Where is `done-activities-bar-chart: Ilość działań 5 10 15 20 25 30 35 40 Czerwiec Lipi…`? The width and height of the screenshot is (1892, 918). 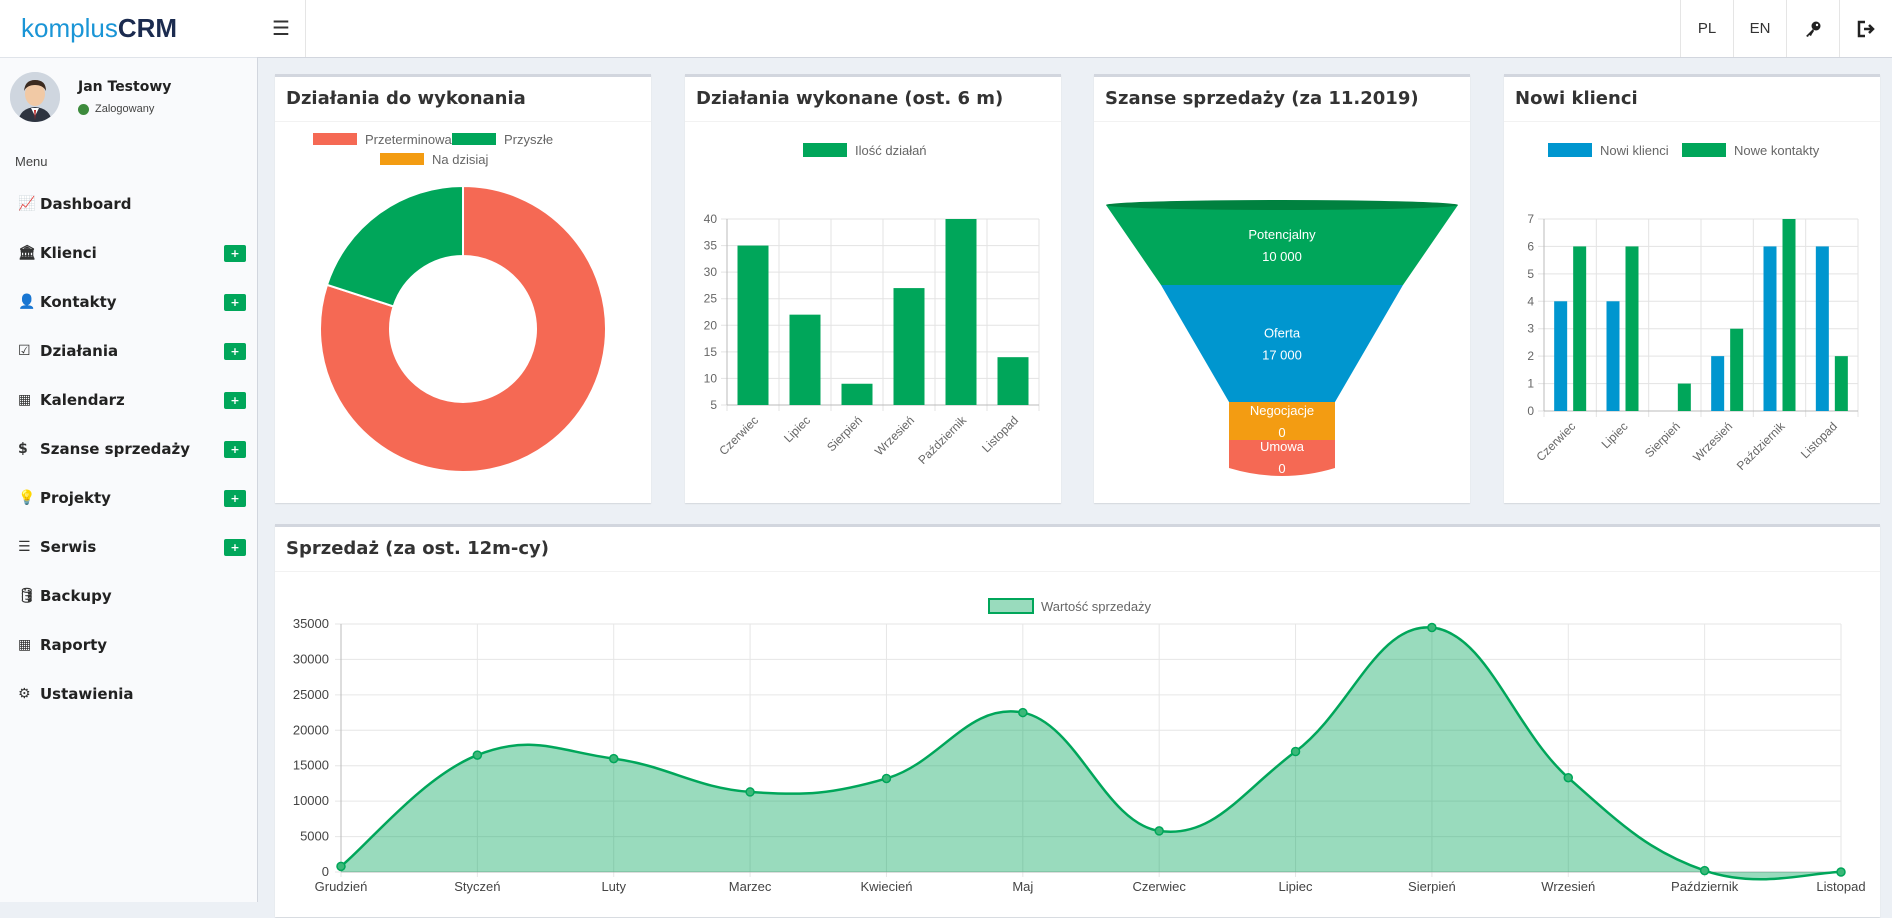 done-activities-bar-chart: Ilość działań 5 10 15 20 25 30 35 40 Czerwiec Lipi… is located at coordinates (872, 305).